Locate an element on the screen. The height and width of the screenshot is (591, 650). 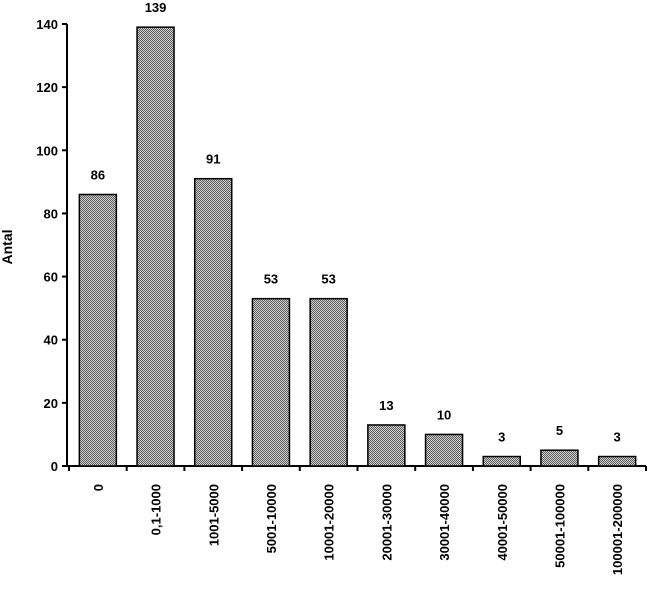
y-tick-label: 140 is located at coordinates (47, 24).